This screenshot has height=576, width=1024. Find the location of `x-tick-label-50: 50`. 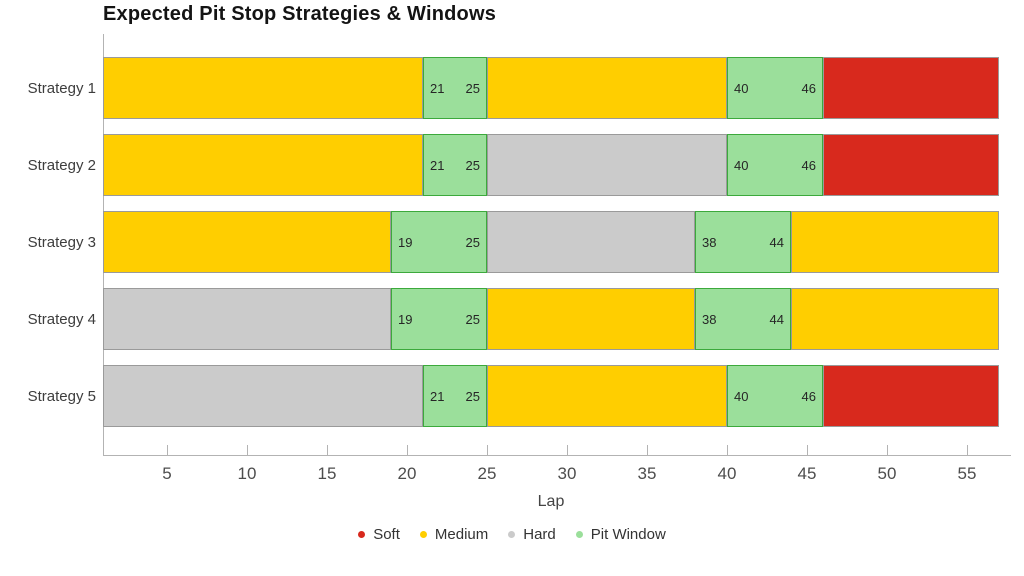

x-tick-label-50: 50 is located at coordinates (887, 473).